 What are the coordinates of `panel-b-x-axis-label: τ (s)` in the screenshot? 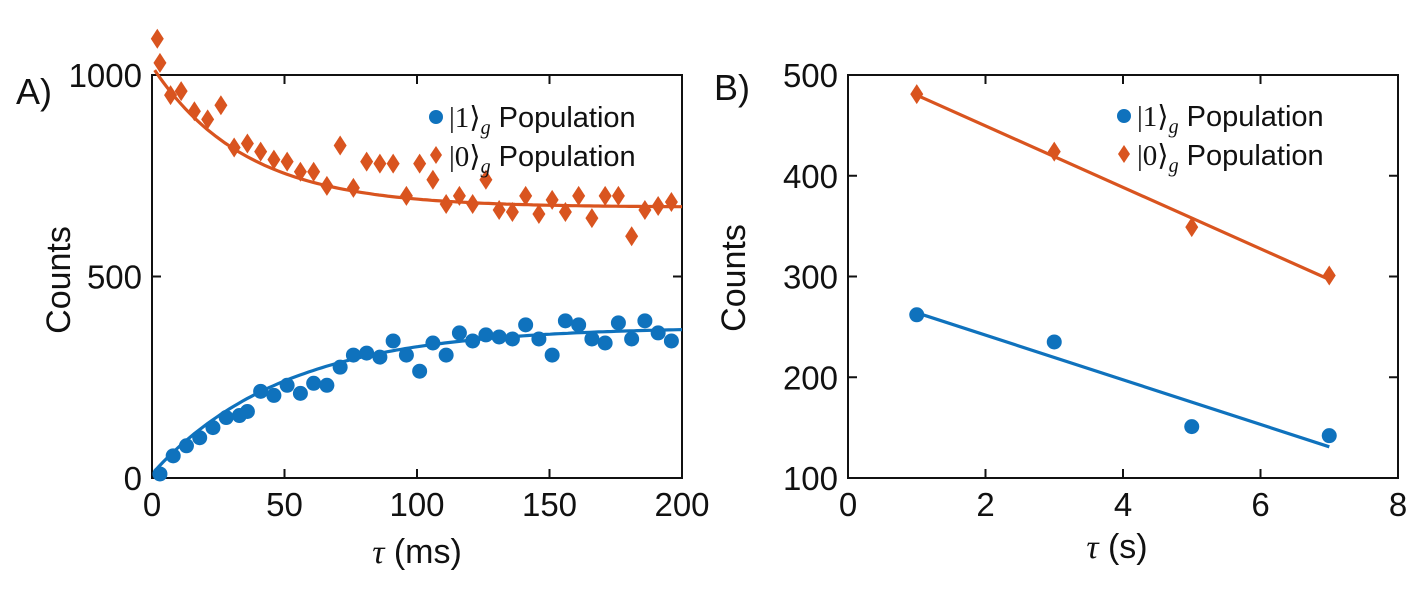 It's located at (1116, 547).